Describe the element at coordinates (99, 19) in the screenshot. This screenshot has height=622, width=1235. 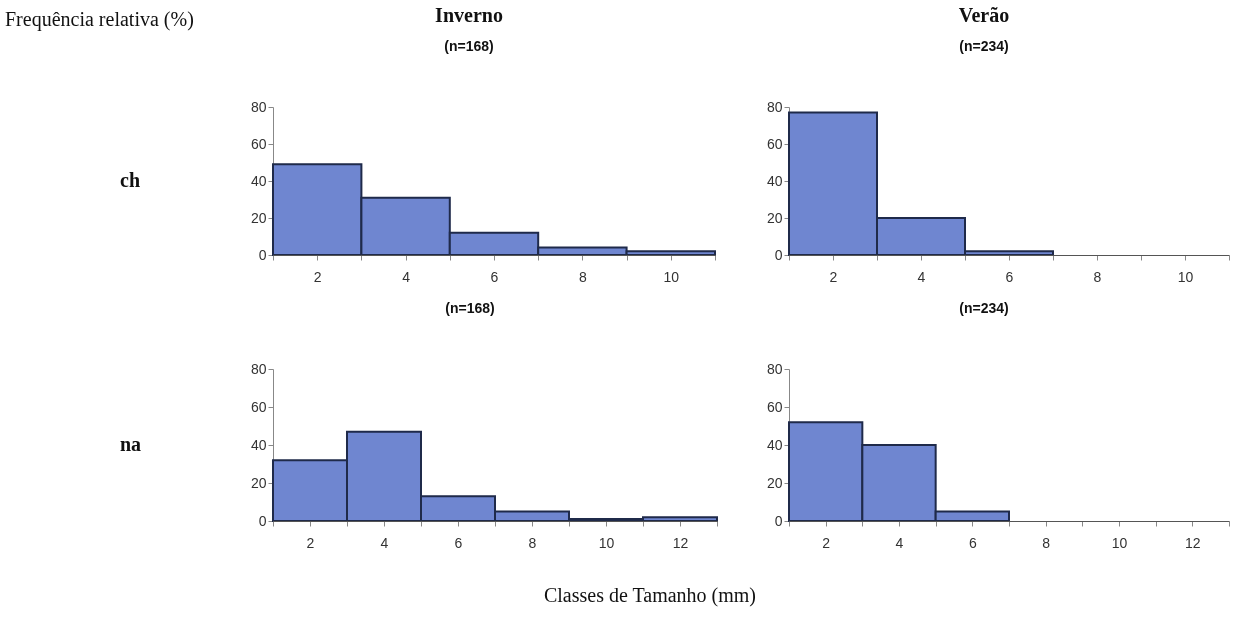
I see `text: Frequência relativa (%)` at that location.